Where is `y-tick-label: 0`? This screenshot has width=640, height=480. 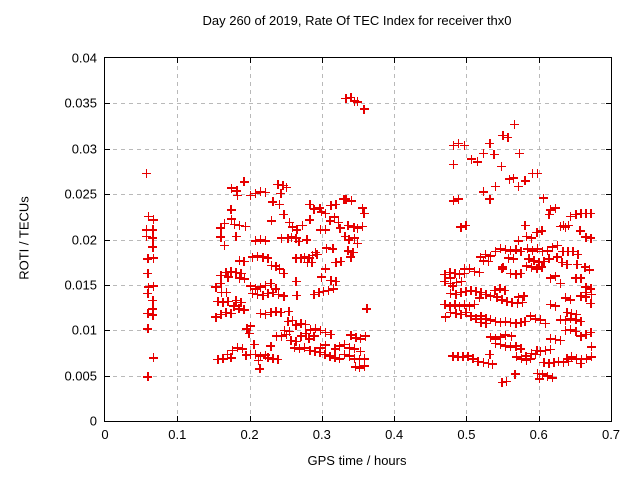
y-tick-label: 0 is located at coordinates (93, 421).